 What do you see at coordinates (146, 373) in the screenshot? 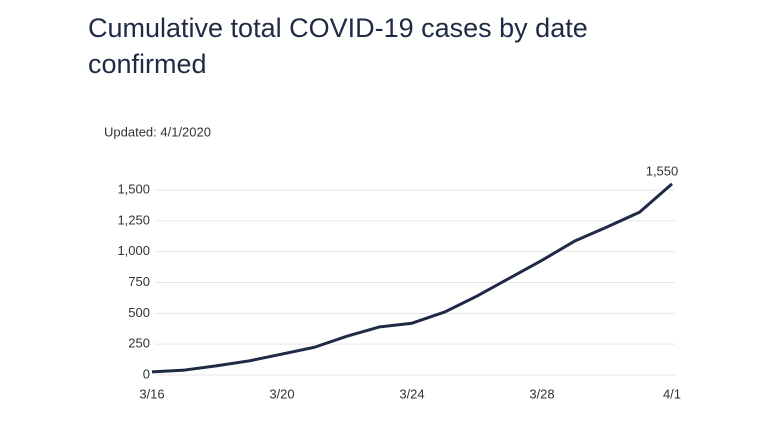
I see `y-tick-label: 0` at bounding box center [146, 373].